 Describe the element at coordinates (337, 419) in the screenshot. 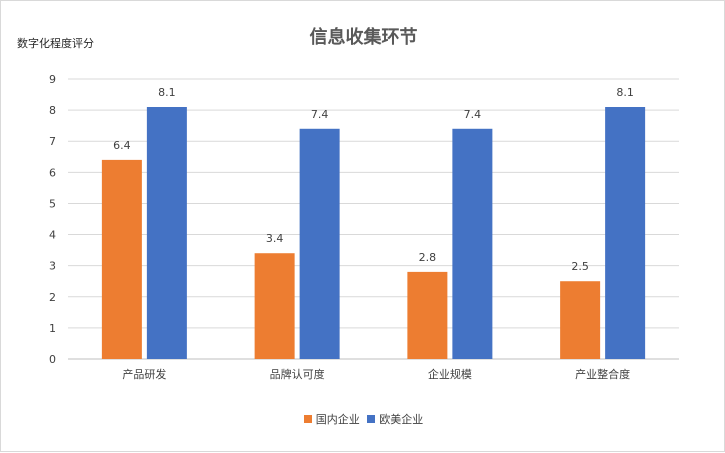

I see `legend-label-series-1: 国内企业` at that location.